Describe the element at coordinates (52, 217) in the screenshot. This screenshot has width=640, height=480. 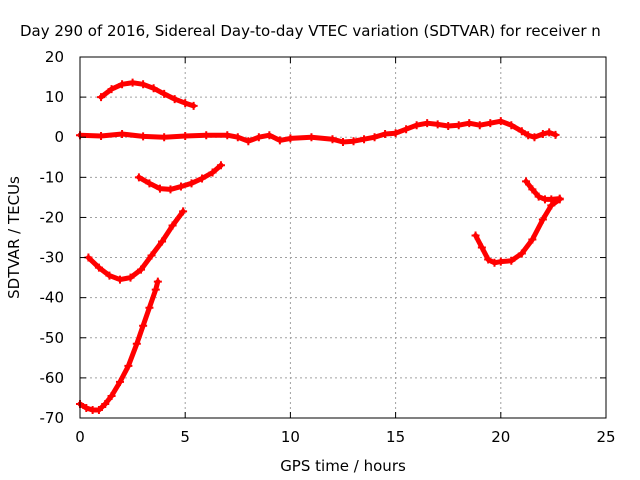
I see `y-tick-label: -20` at that location.